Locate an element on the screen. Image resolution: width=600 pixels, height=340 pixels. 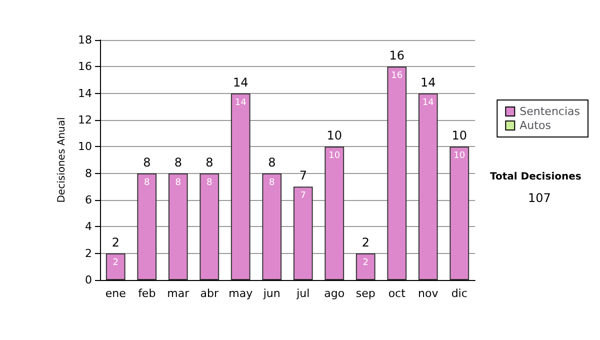
y-tick-label: 10 is located at coordinates (85, 147).